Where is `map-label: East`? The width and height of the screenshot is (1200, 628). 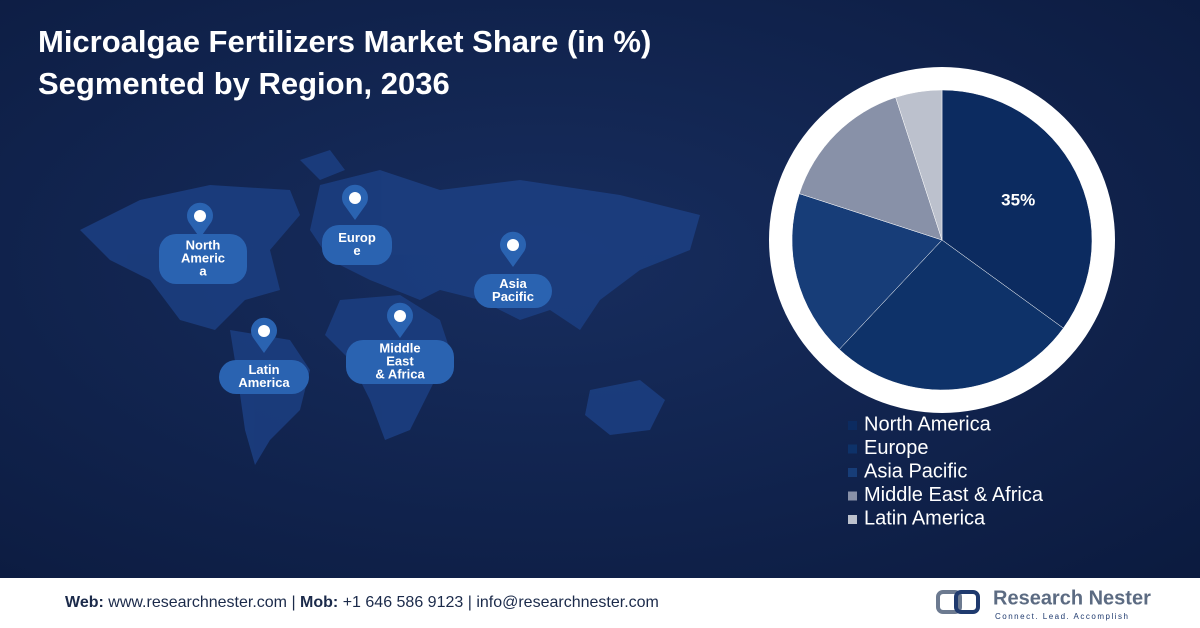
map-label: East is located at coordinates (400, 360).